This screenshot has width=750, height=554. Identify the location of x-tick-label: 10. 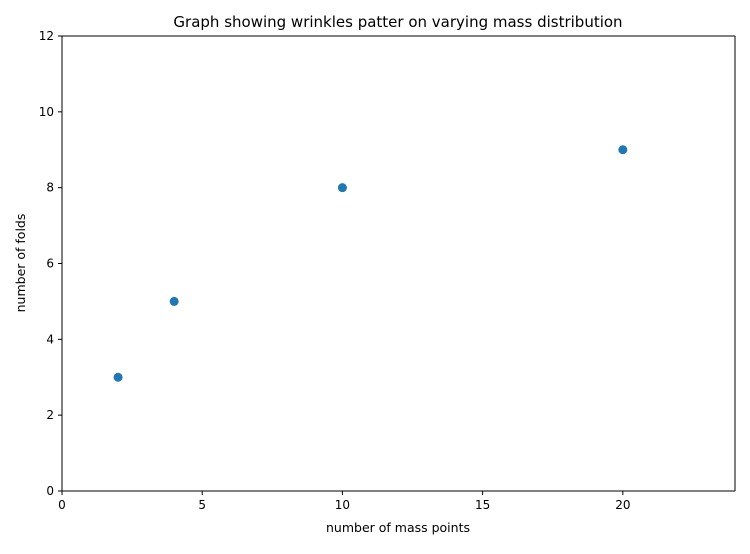
(342, 505).